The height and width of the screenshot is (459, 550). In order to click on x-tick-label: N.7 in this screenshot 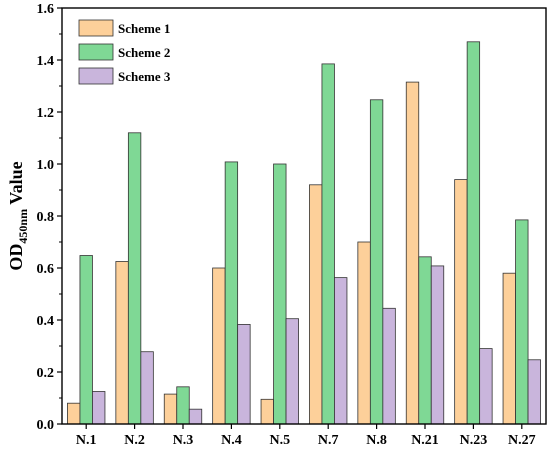, I will do `click(328, 440)`.